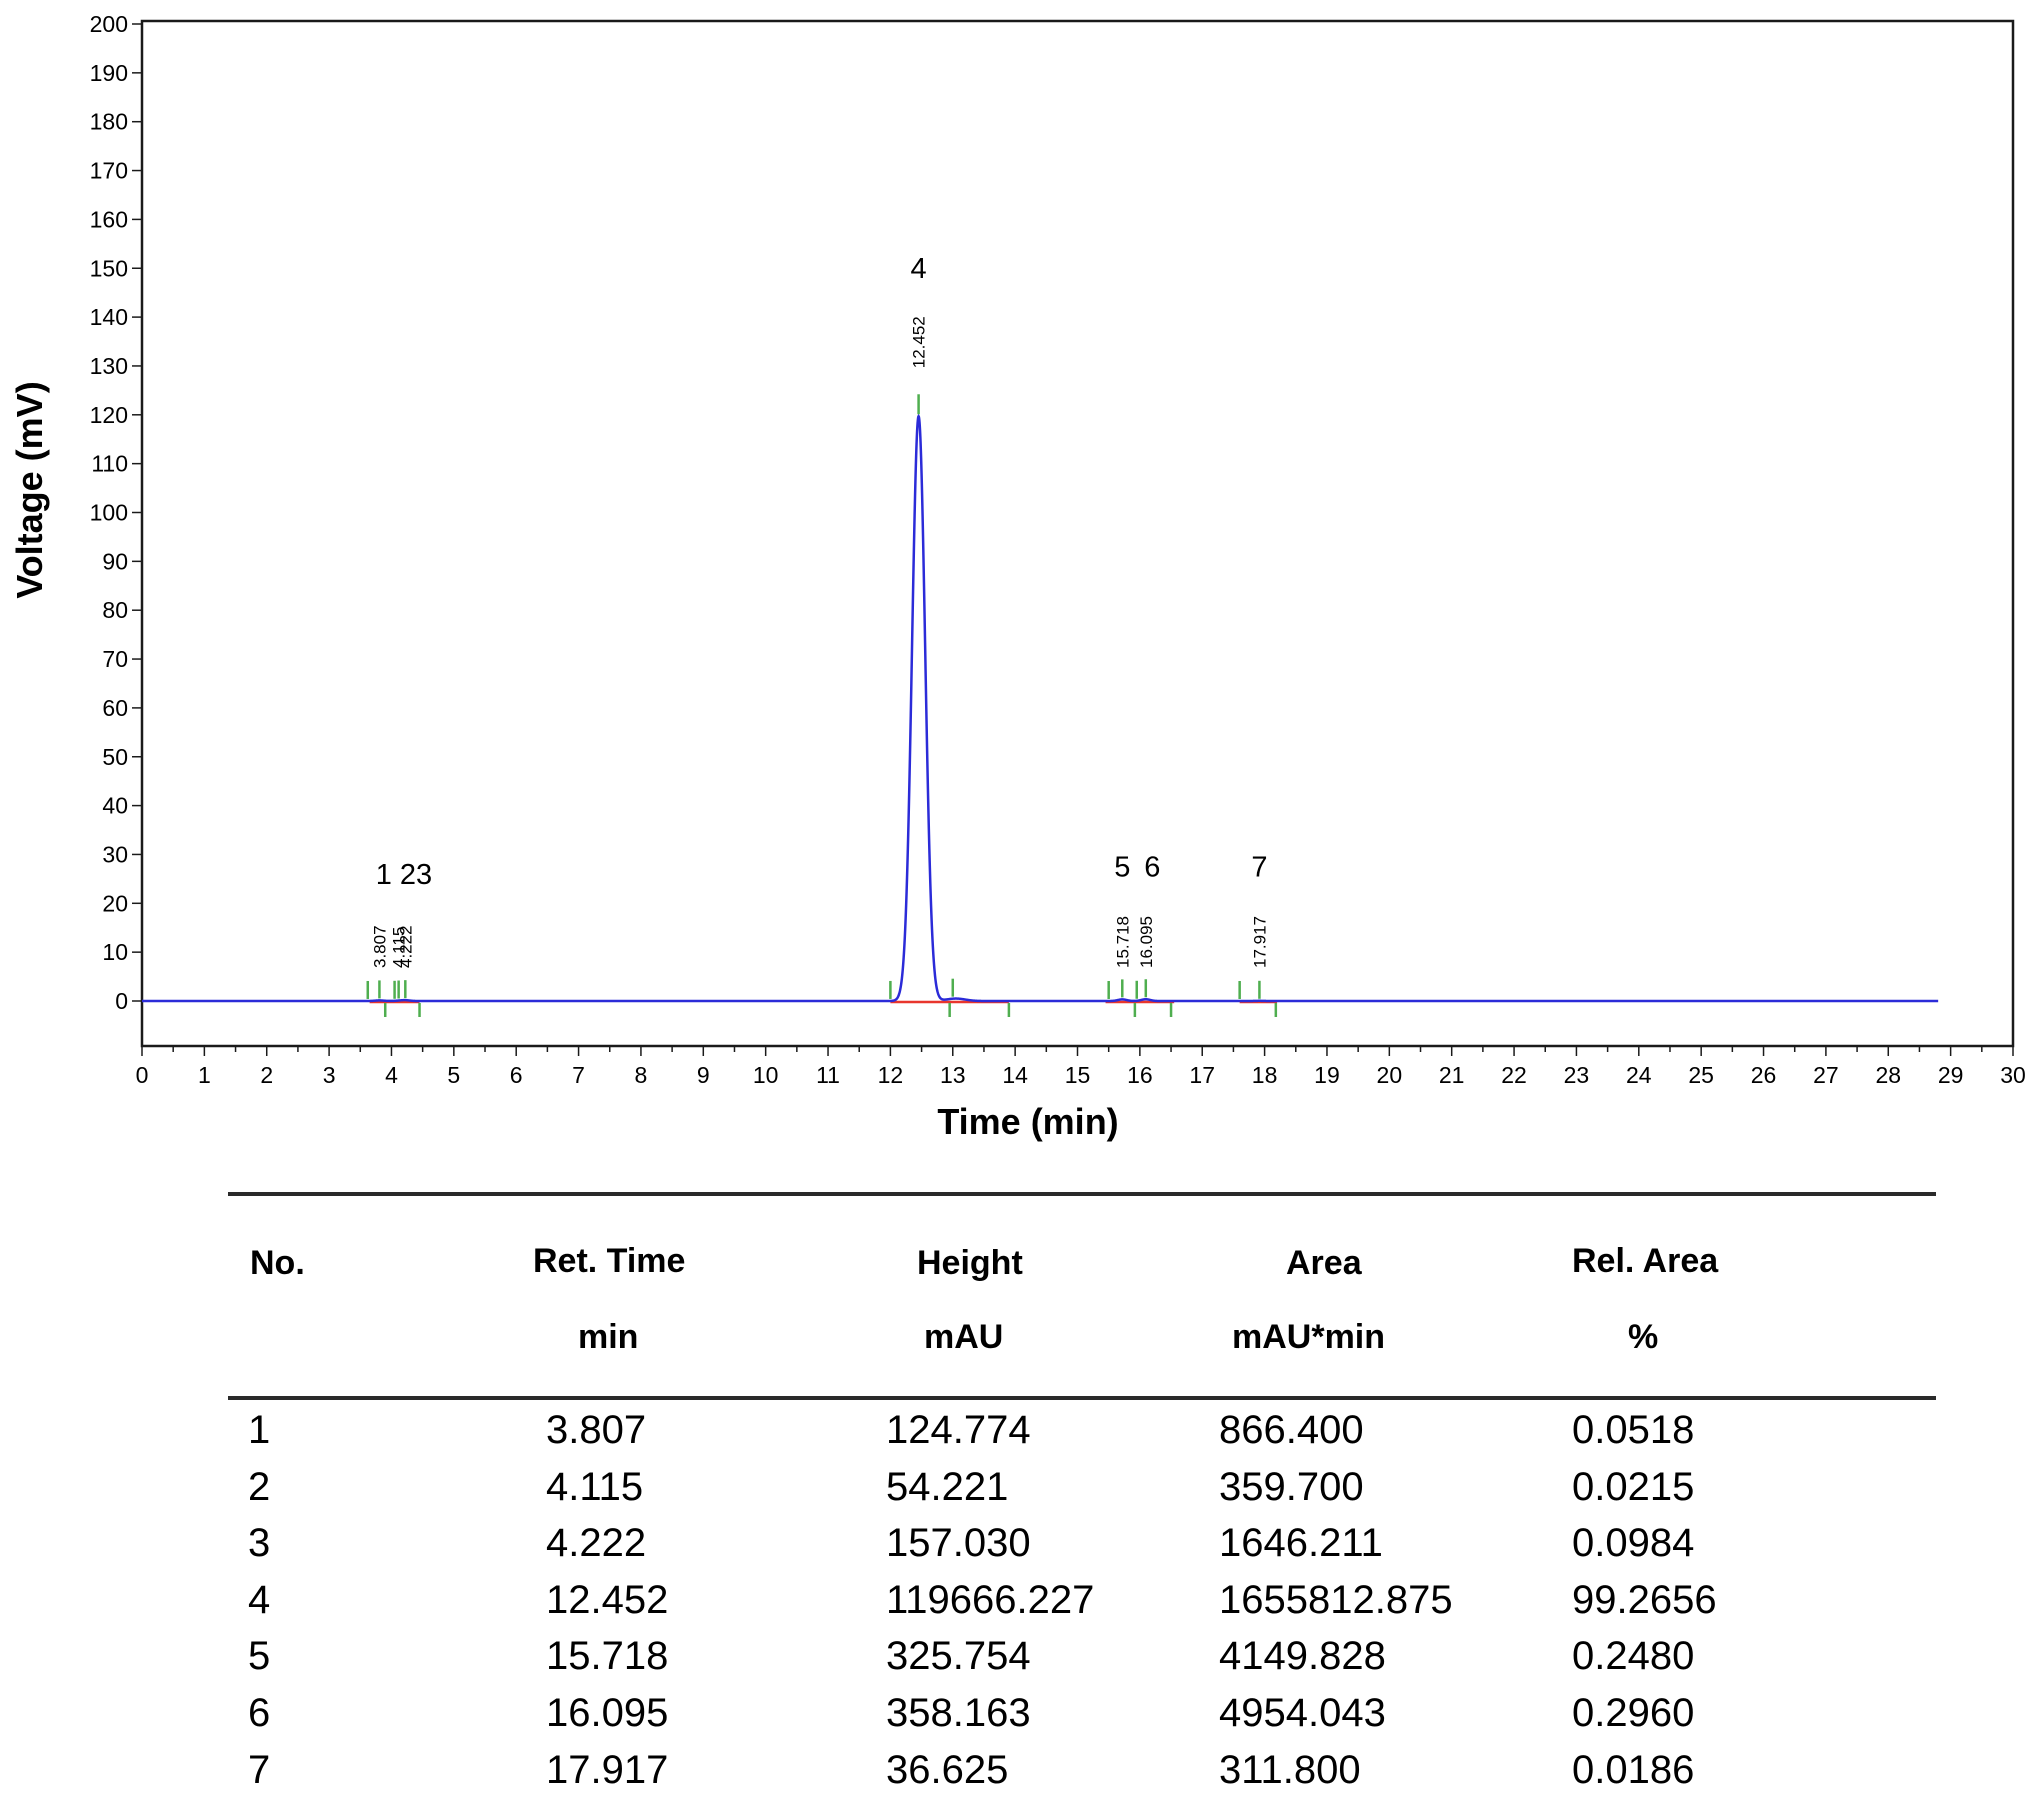  Describe the element at coordinates (1701, 1075) in the screenshot. I see `x-tick-label: 25` at that location.